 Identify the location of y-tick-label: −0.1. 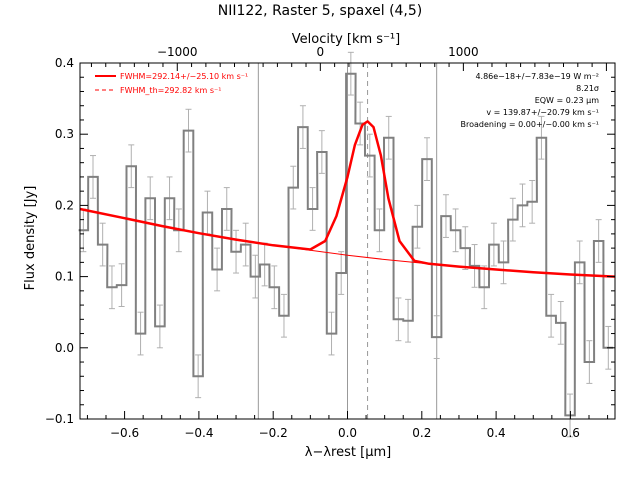
(59, 419).